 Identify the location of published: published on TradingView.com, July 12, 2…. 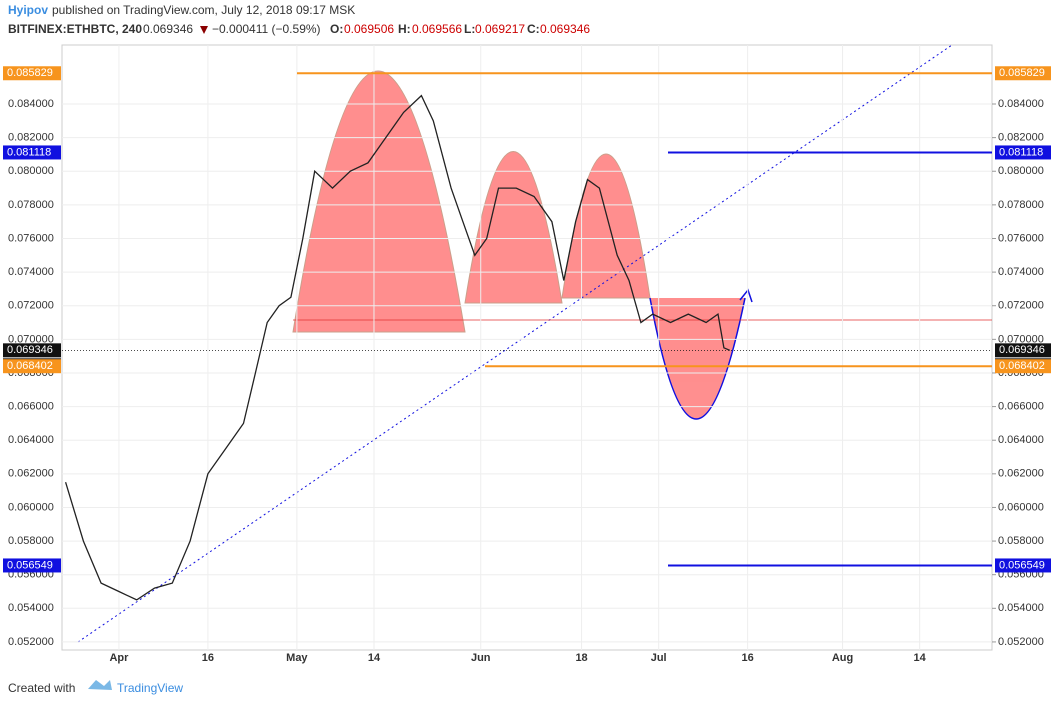
(203, 10).